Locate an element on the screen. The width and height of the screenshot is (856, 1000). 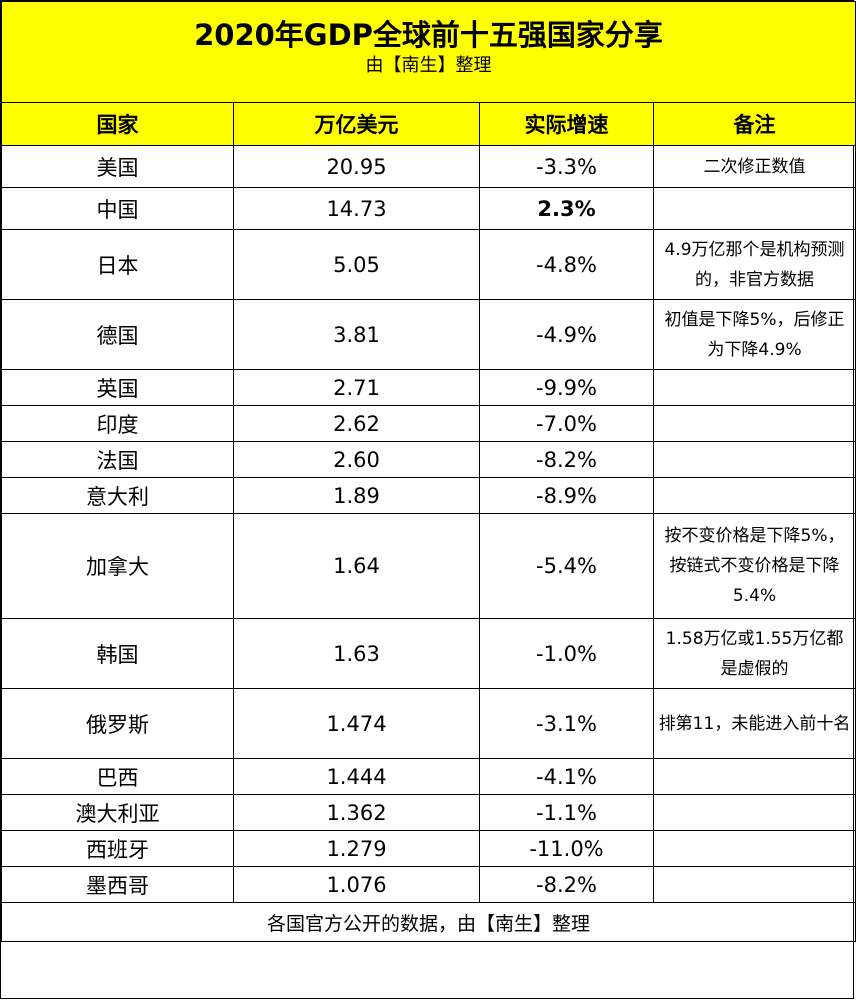
table-row: 英国 2.71 -9.9% is located at coordinates (428, 387).